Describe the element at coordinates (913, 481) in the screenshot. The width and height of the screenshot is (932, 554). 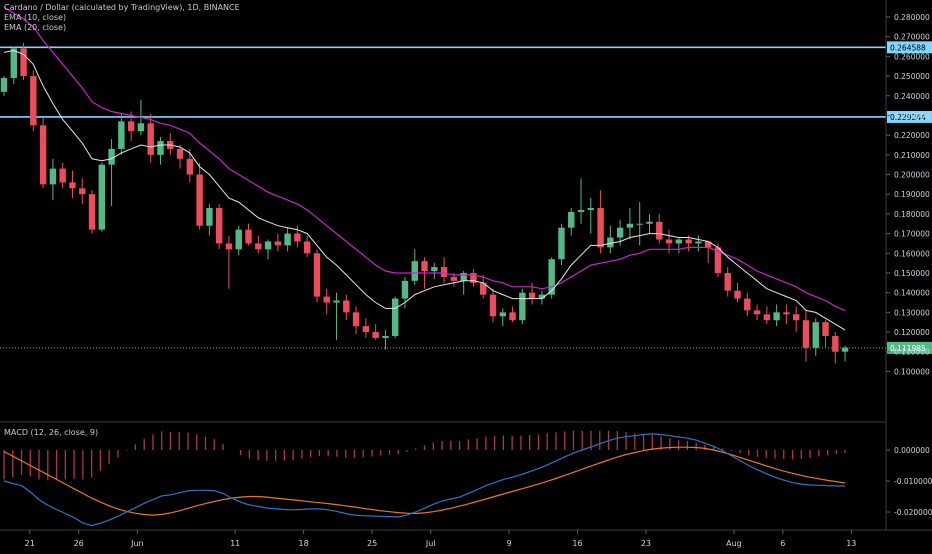
I see `macd-y-tick-label: -0.010000` at that location.